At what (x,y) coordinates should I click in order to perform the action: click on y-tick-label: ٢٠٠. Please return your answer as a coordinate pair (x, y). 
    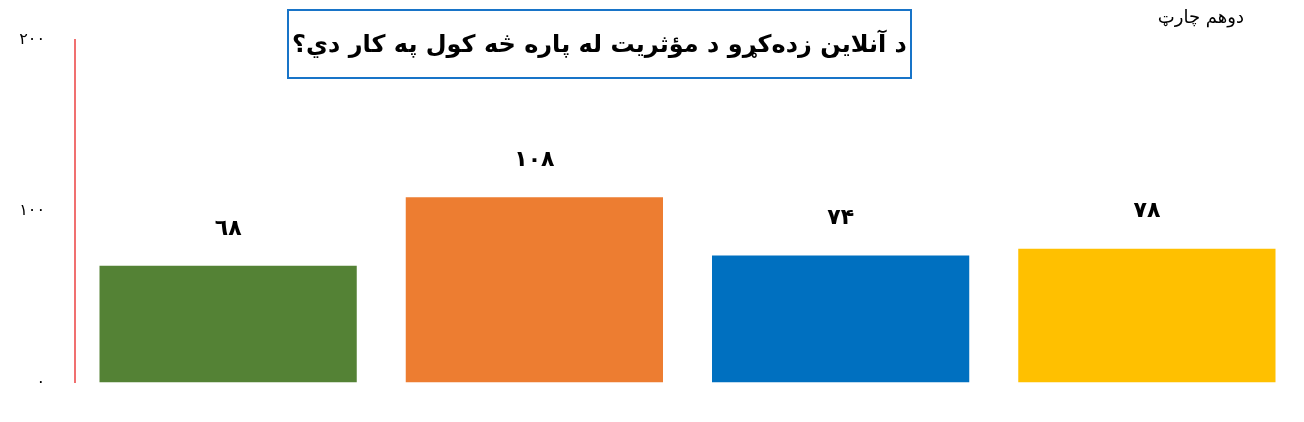
    Looking at the image, I should click on (32, 38).